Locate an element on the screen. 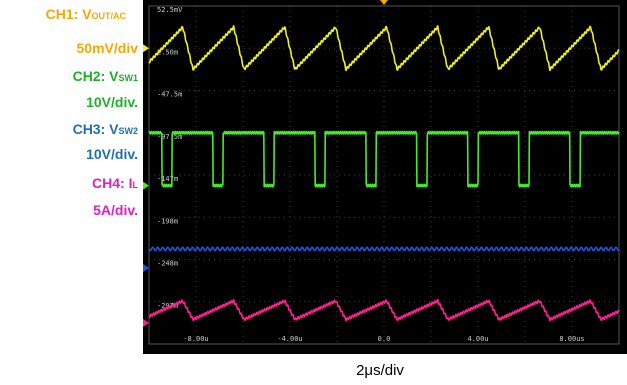  ch1-scale: 50mV/div is located at coordinates (107, 48).